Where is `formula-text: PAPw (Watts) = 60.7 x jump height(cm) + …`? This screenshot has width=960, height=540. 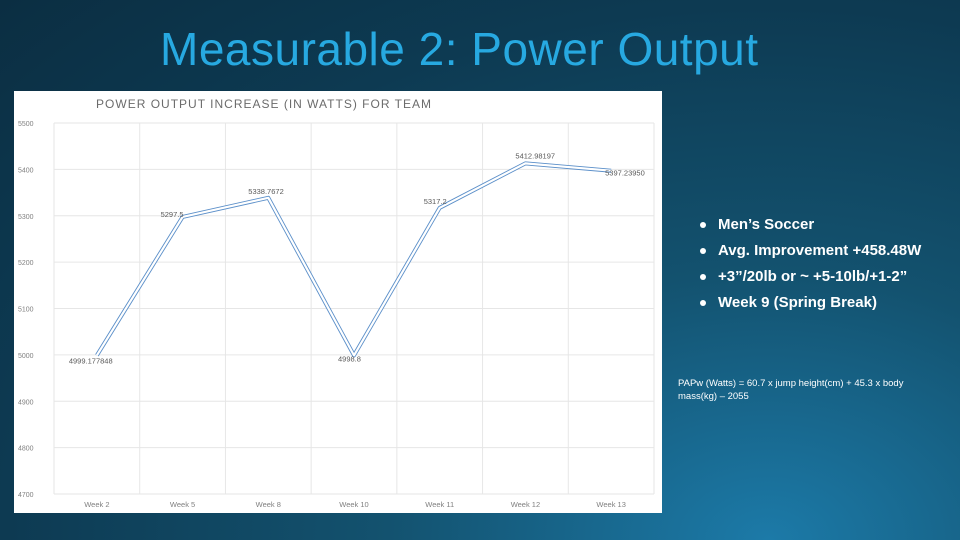
formula-text: PAPw (Watts) = 60.7 x jump height(cm) + … is located at coordinates (791, 390).